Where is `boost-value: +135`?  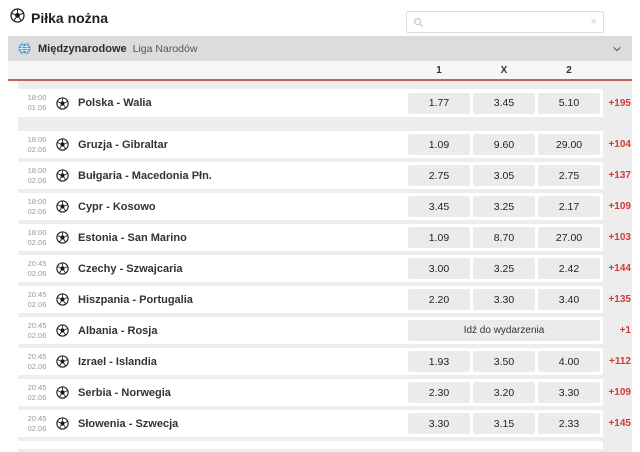
boost-value: +135 is located at coordinates (619, 299).